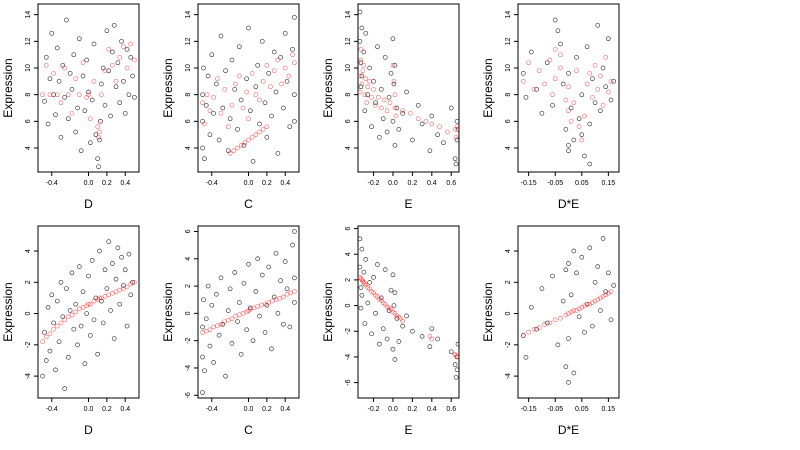 The width and height of the screenshot is (800, 450). What do you see at coordinates (28, 41) in the screenshot?
I see `y-tick-label: 12` at bounding box center [28, 41].